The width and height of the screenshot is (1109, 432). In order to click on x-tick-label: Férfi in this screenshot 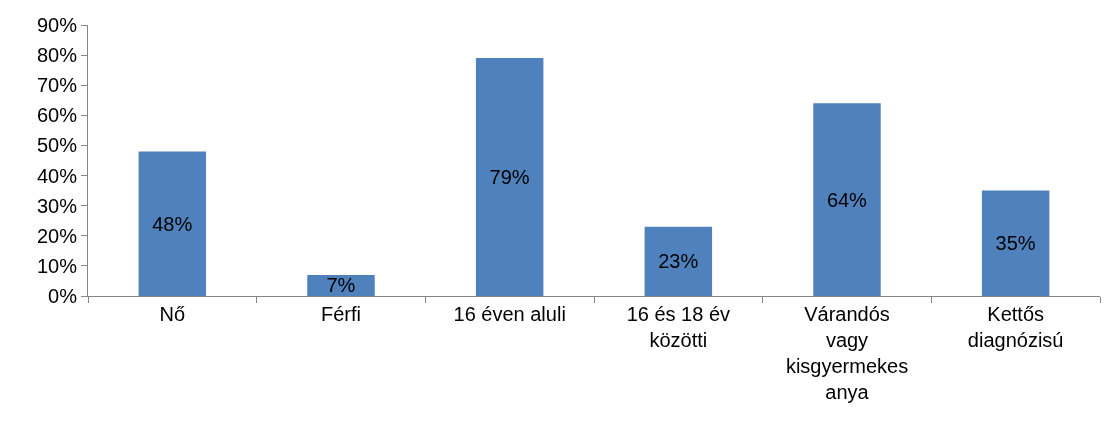, I will do `click(341, 314)`.